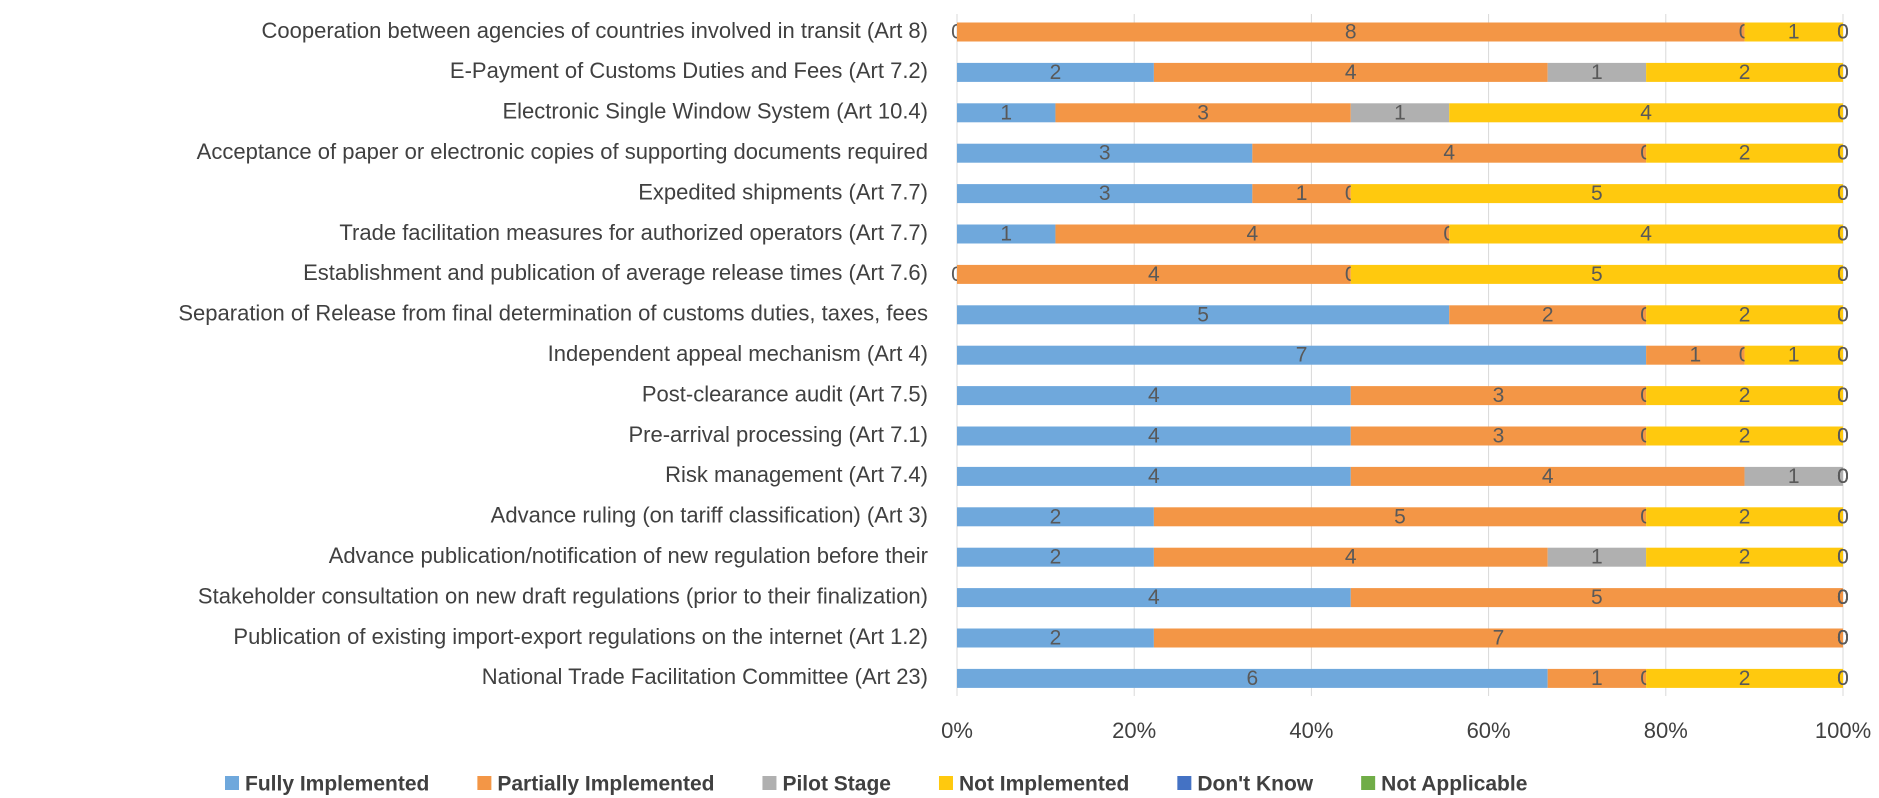  Describe the element at coordinates (337, 784) in the screenshot. I see `legend-label: Fully Implemented` at that location.